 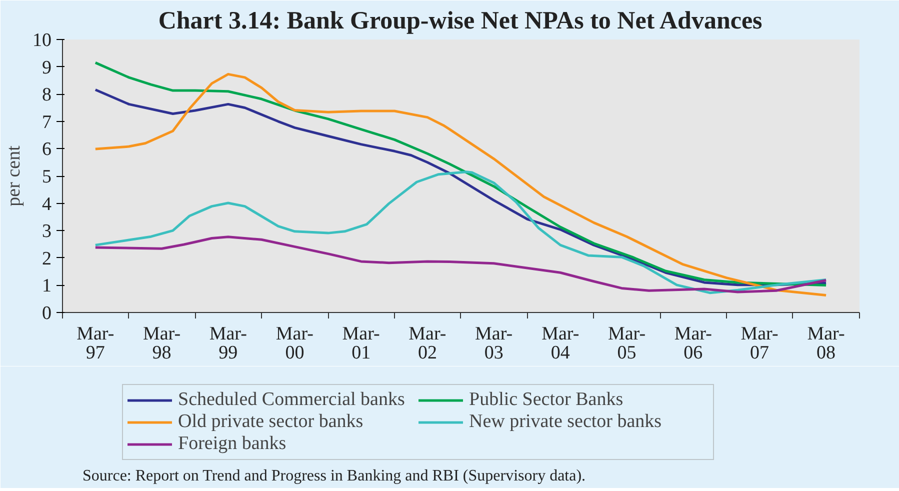 What do you see at coordinates (826, 344) in the screenshot?
I see `x-tick-label: Mar- 08` at bounding box center [826, 344].